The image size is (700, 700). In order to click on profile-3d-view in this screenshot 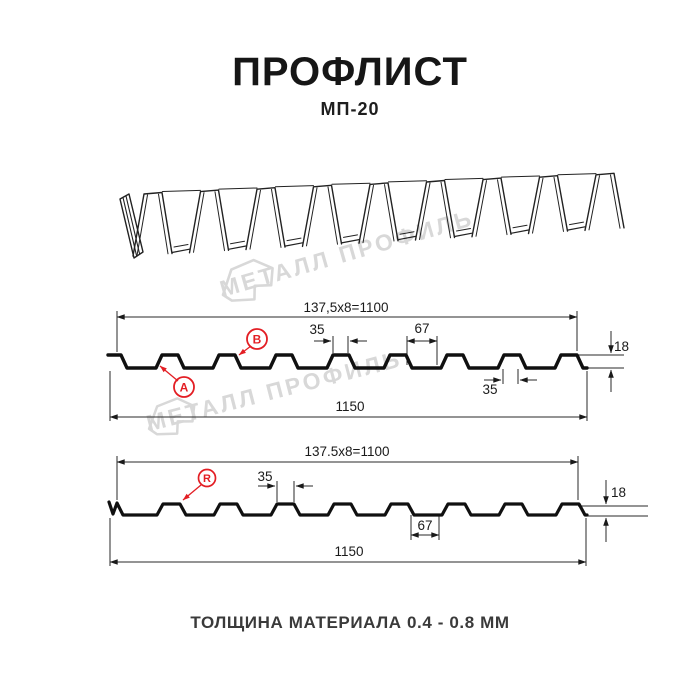, I will do `click(372, 215)`.